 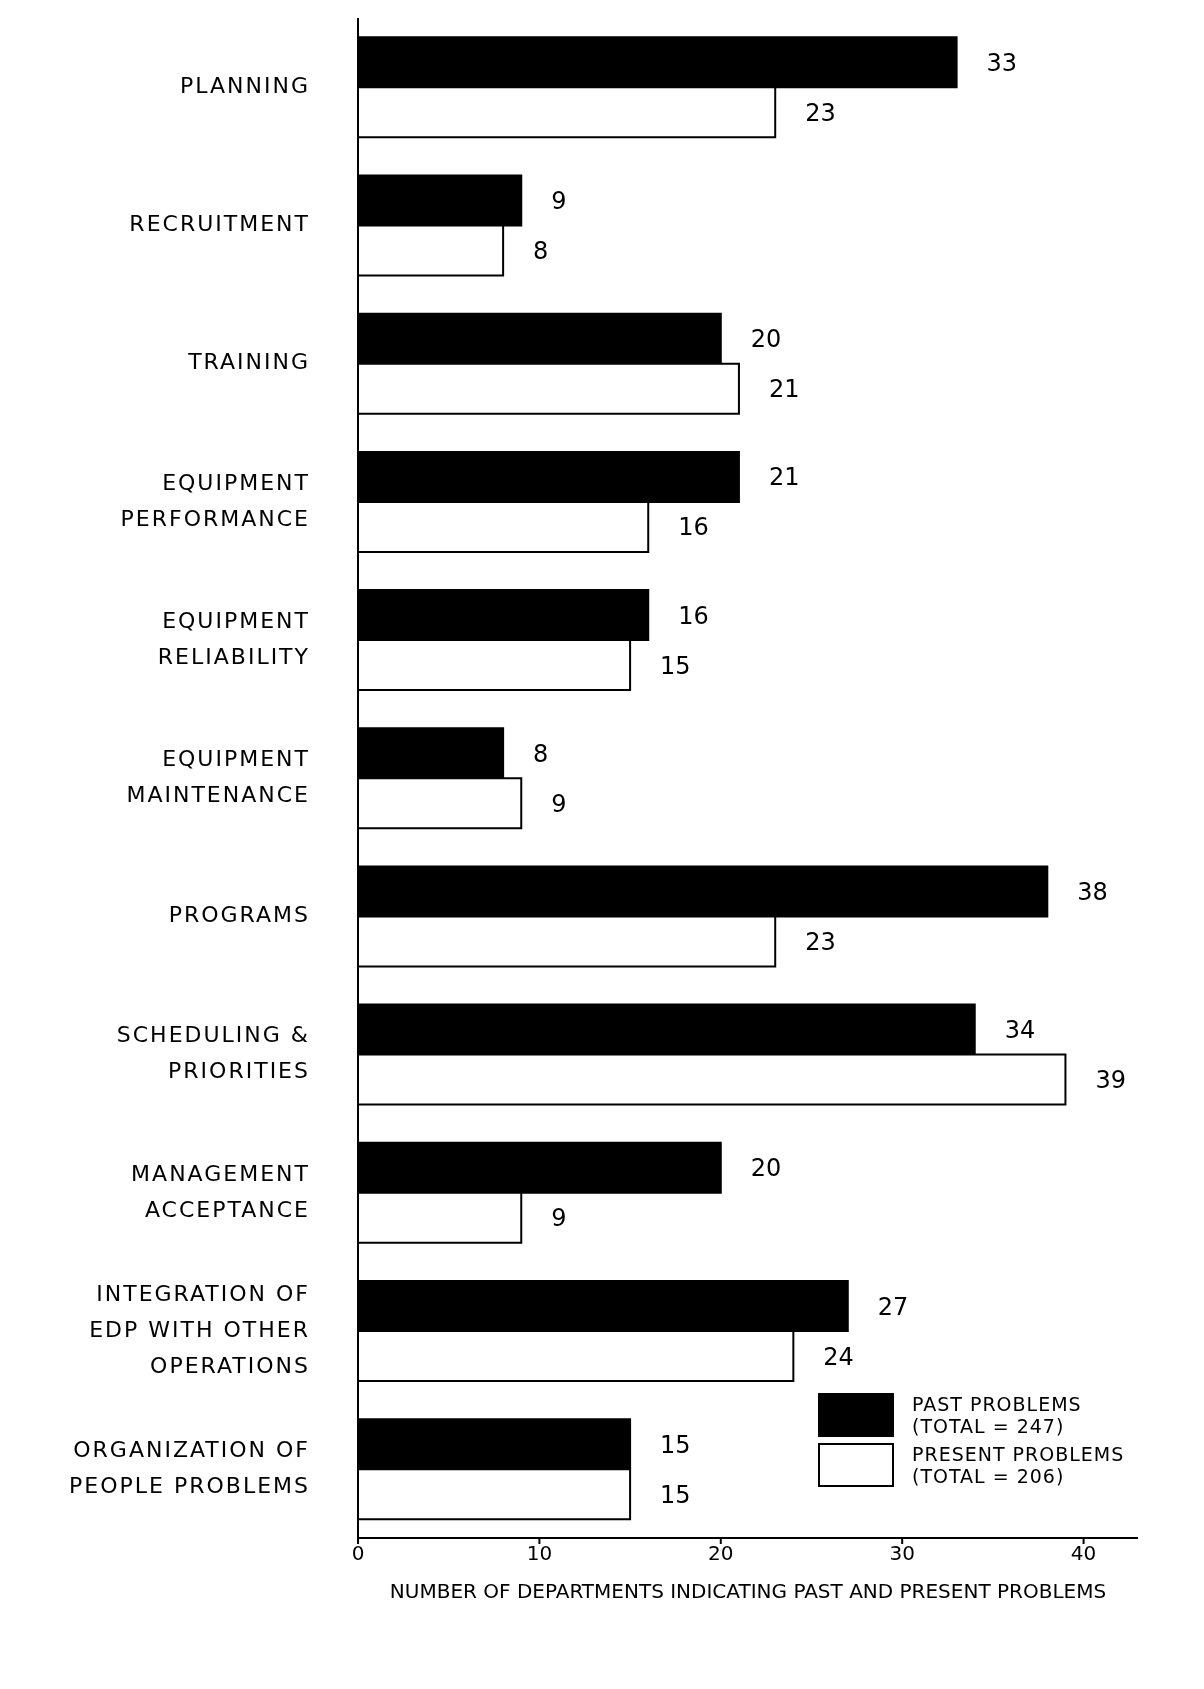 What do you see at coordinates (902, 1553) in the screenshot?
I see `x-tick-label: 30` at bounding box center [902, 1553].